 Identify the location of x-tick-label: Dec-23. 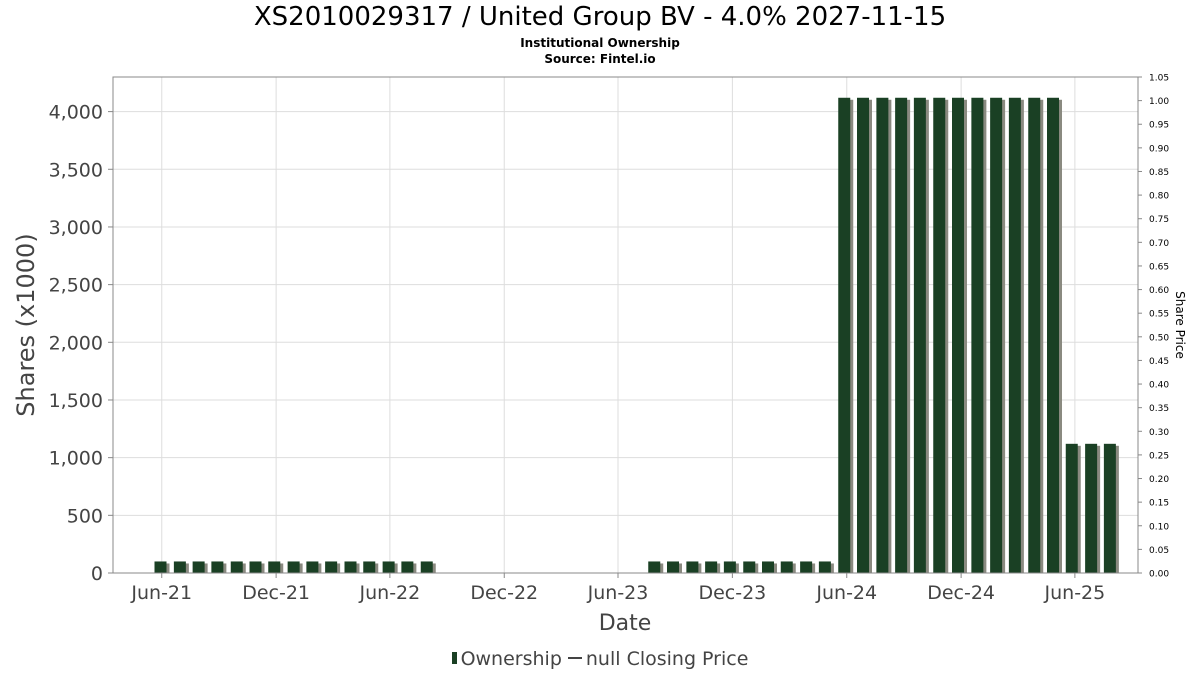
(732, 593).